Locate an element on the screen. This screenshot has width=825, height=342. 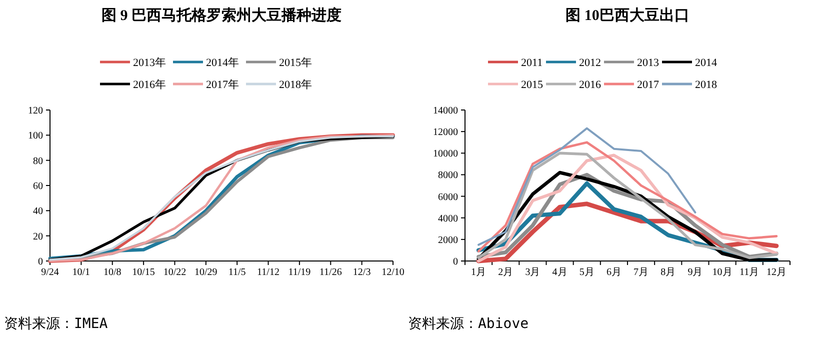
line-series is located at coordinates (587, 186).